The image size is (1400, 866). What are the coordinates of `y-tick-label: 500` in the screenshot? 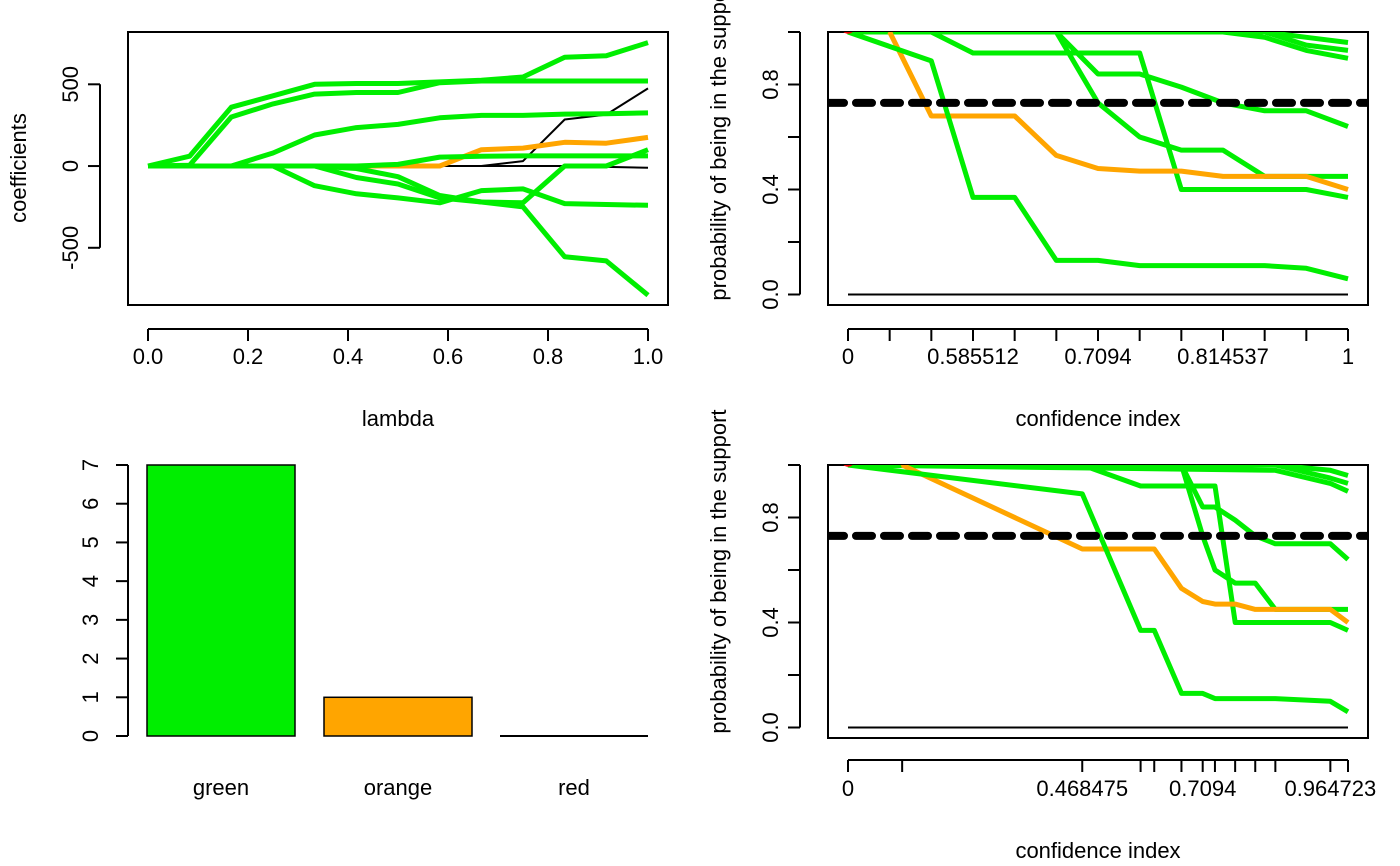 It's located at (70, 84).